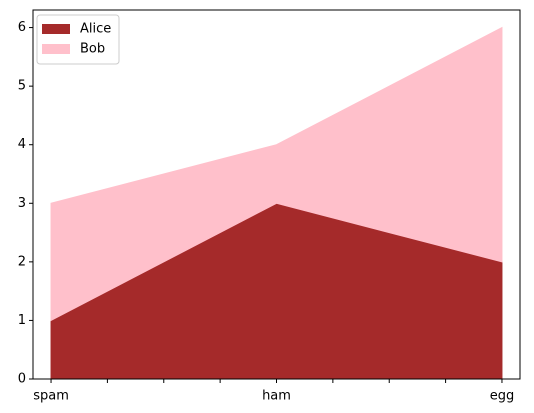 The image size is (534, 413). What do you see at coordinates (95, 29) in the screenshot?
I see `legend-label: Alice` at bounding box center [95, 29].